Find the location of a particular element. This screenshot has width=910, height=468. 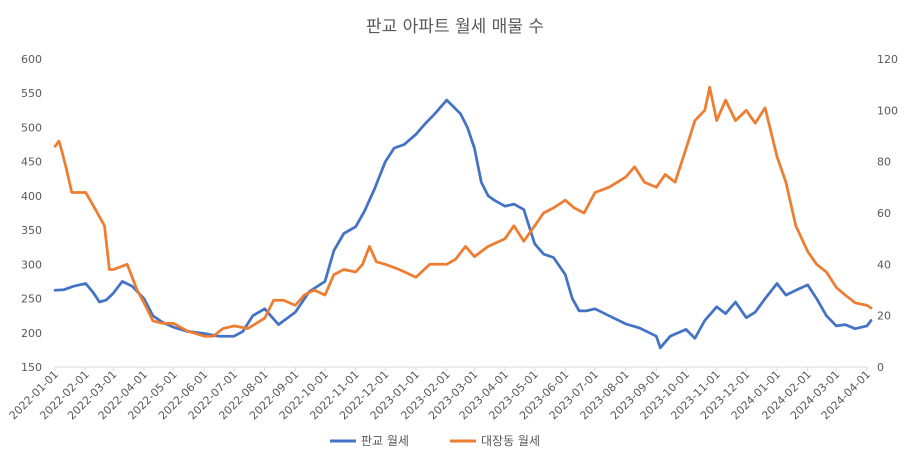

y-left-tick-label: 450 is located at coordinates (31, 162).